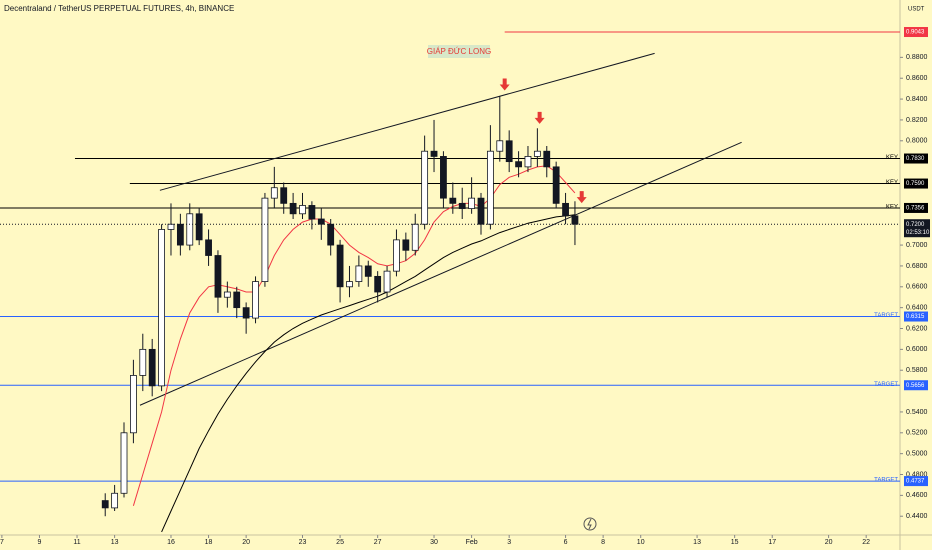 The width and height of the screenshot is (932, 550). Describe the element at coordinates (378, 542) in the screenshot. I see `x-tick-label: 27` at that location.